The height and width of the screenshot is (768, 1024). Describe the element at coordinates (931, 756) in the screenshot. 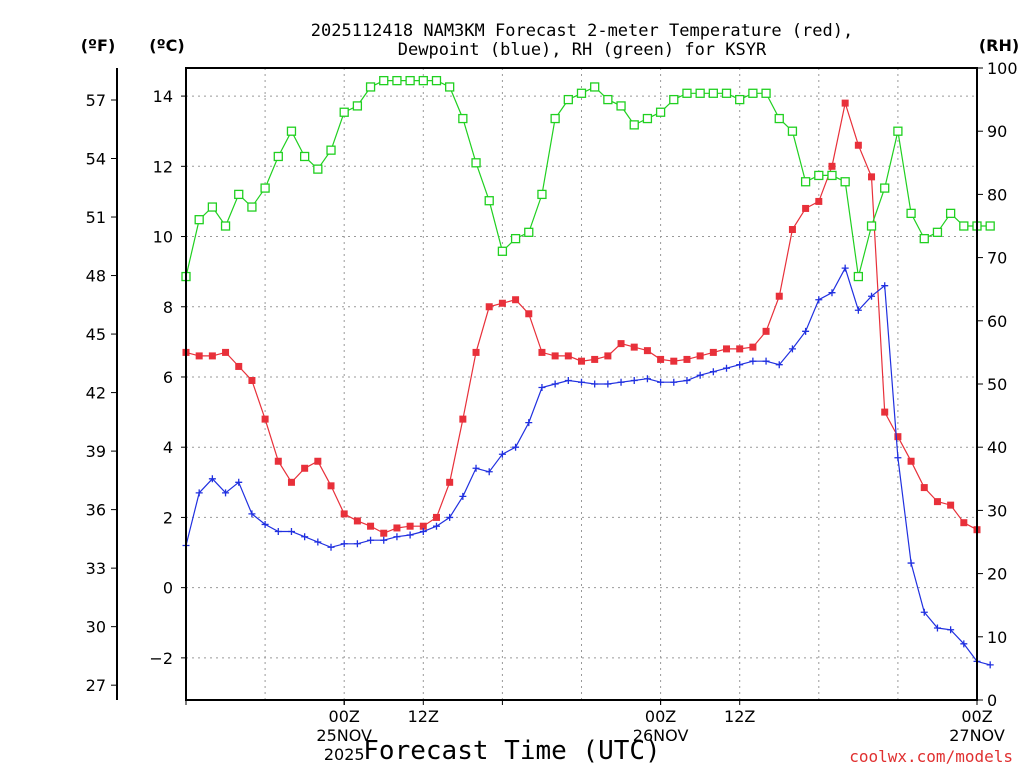

I see `watermark: coolwx.com/models` at that location.